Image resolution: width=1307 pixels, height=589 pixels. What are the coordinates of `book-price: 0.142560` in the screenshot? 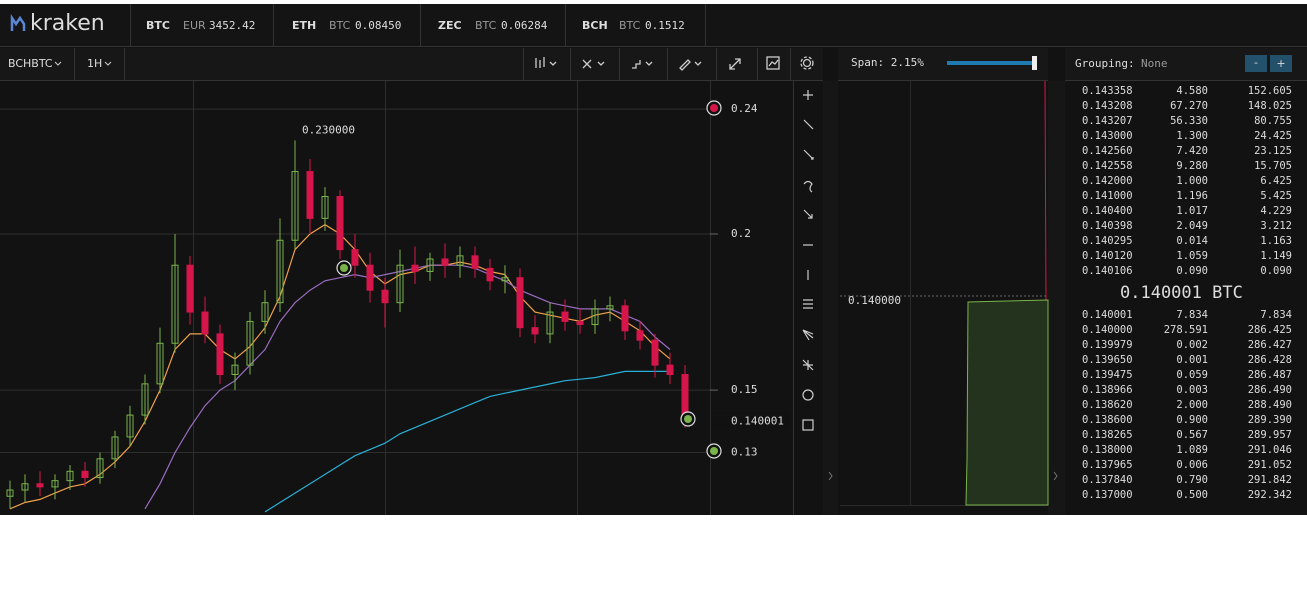 It's located at (1107, 151).